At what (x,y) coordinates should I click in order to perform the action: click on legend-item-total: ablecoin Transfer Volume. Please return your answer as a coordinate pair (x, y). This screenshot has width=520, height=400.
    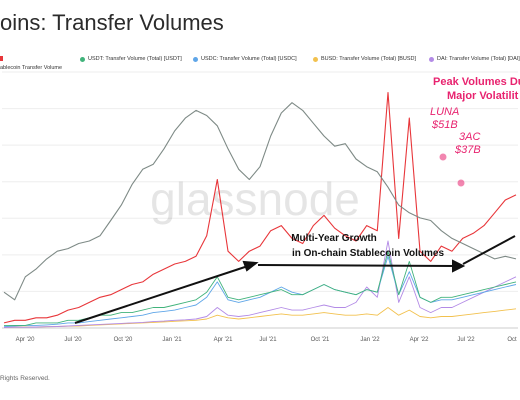
    Looking at the image, I should click on (31, 68).